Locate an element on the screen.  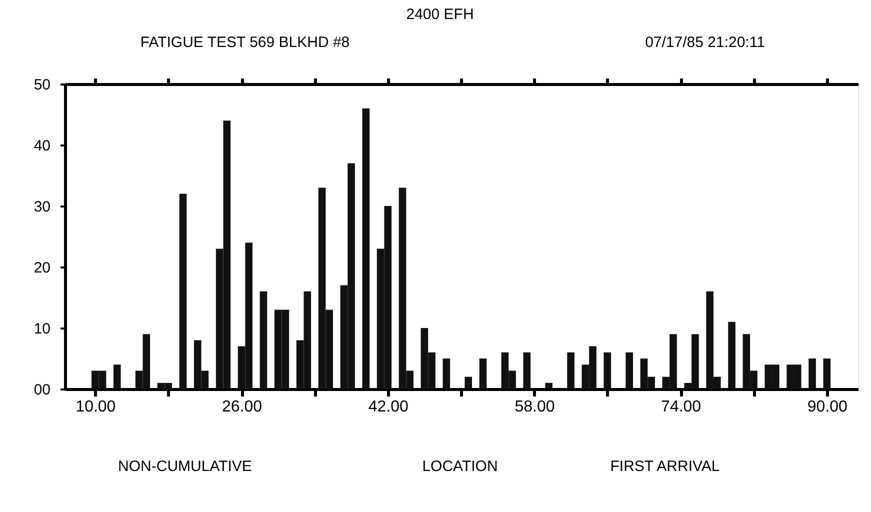
y-tick-label: 50 is located at coordinates (42, 85).